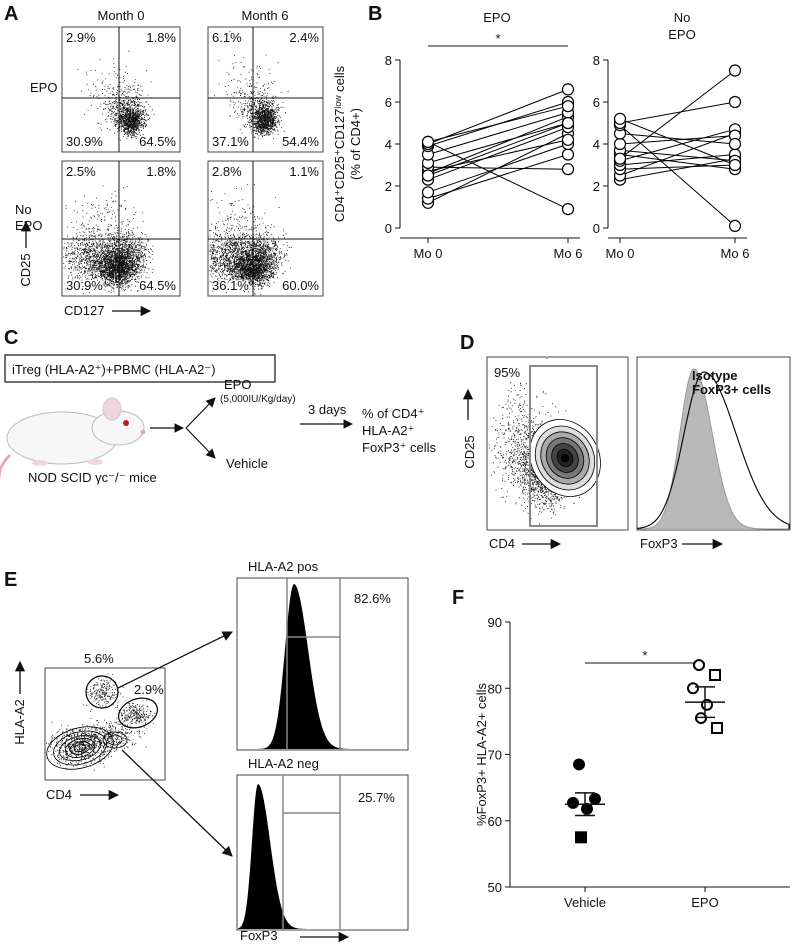  I want to click on contour, so click(80, 748).